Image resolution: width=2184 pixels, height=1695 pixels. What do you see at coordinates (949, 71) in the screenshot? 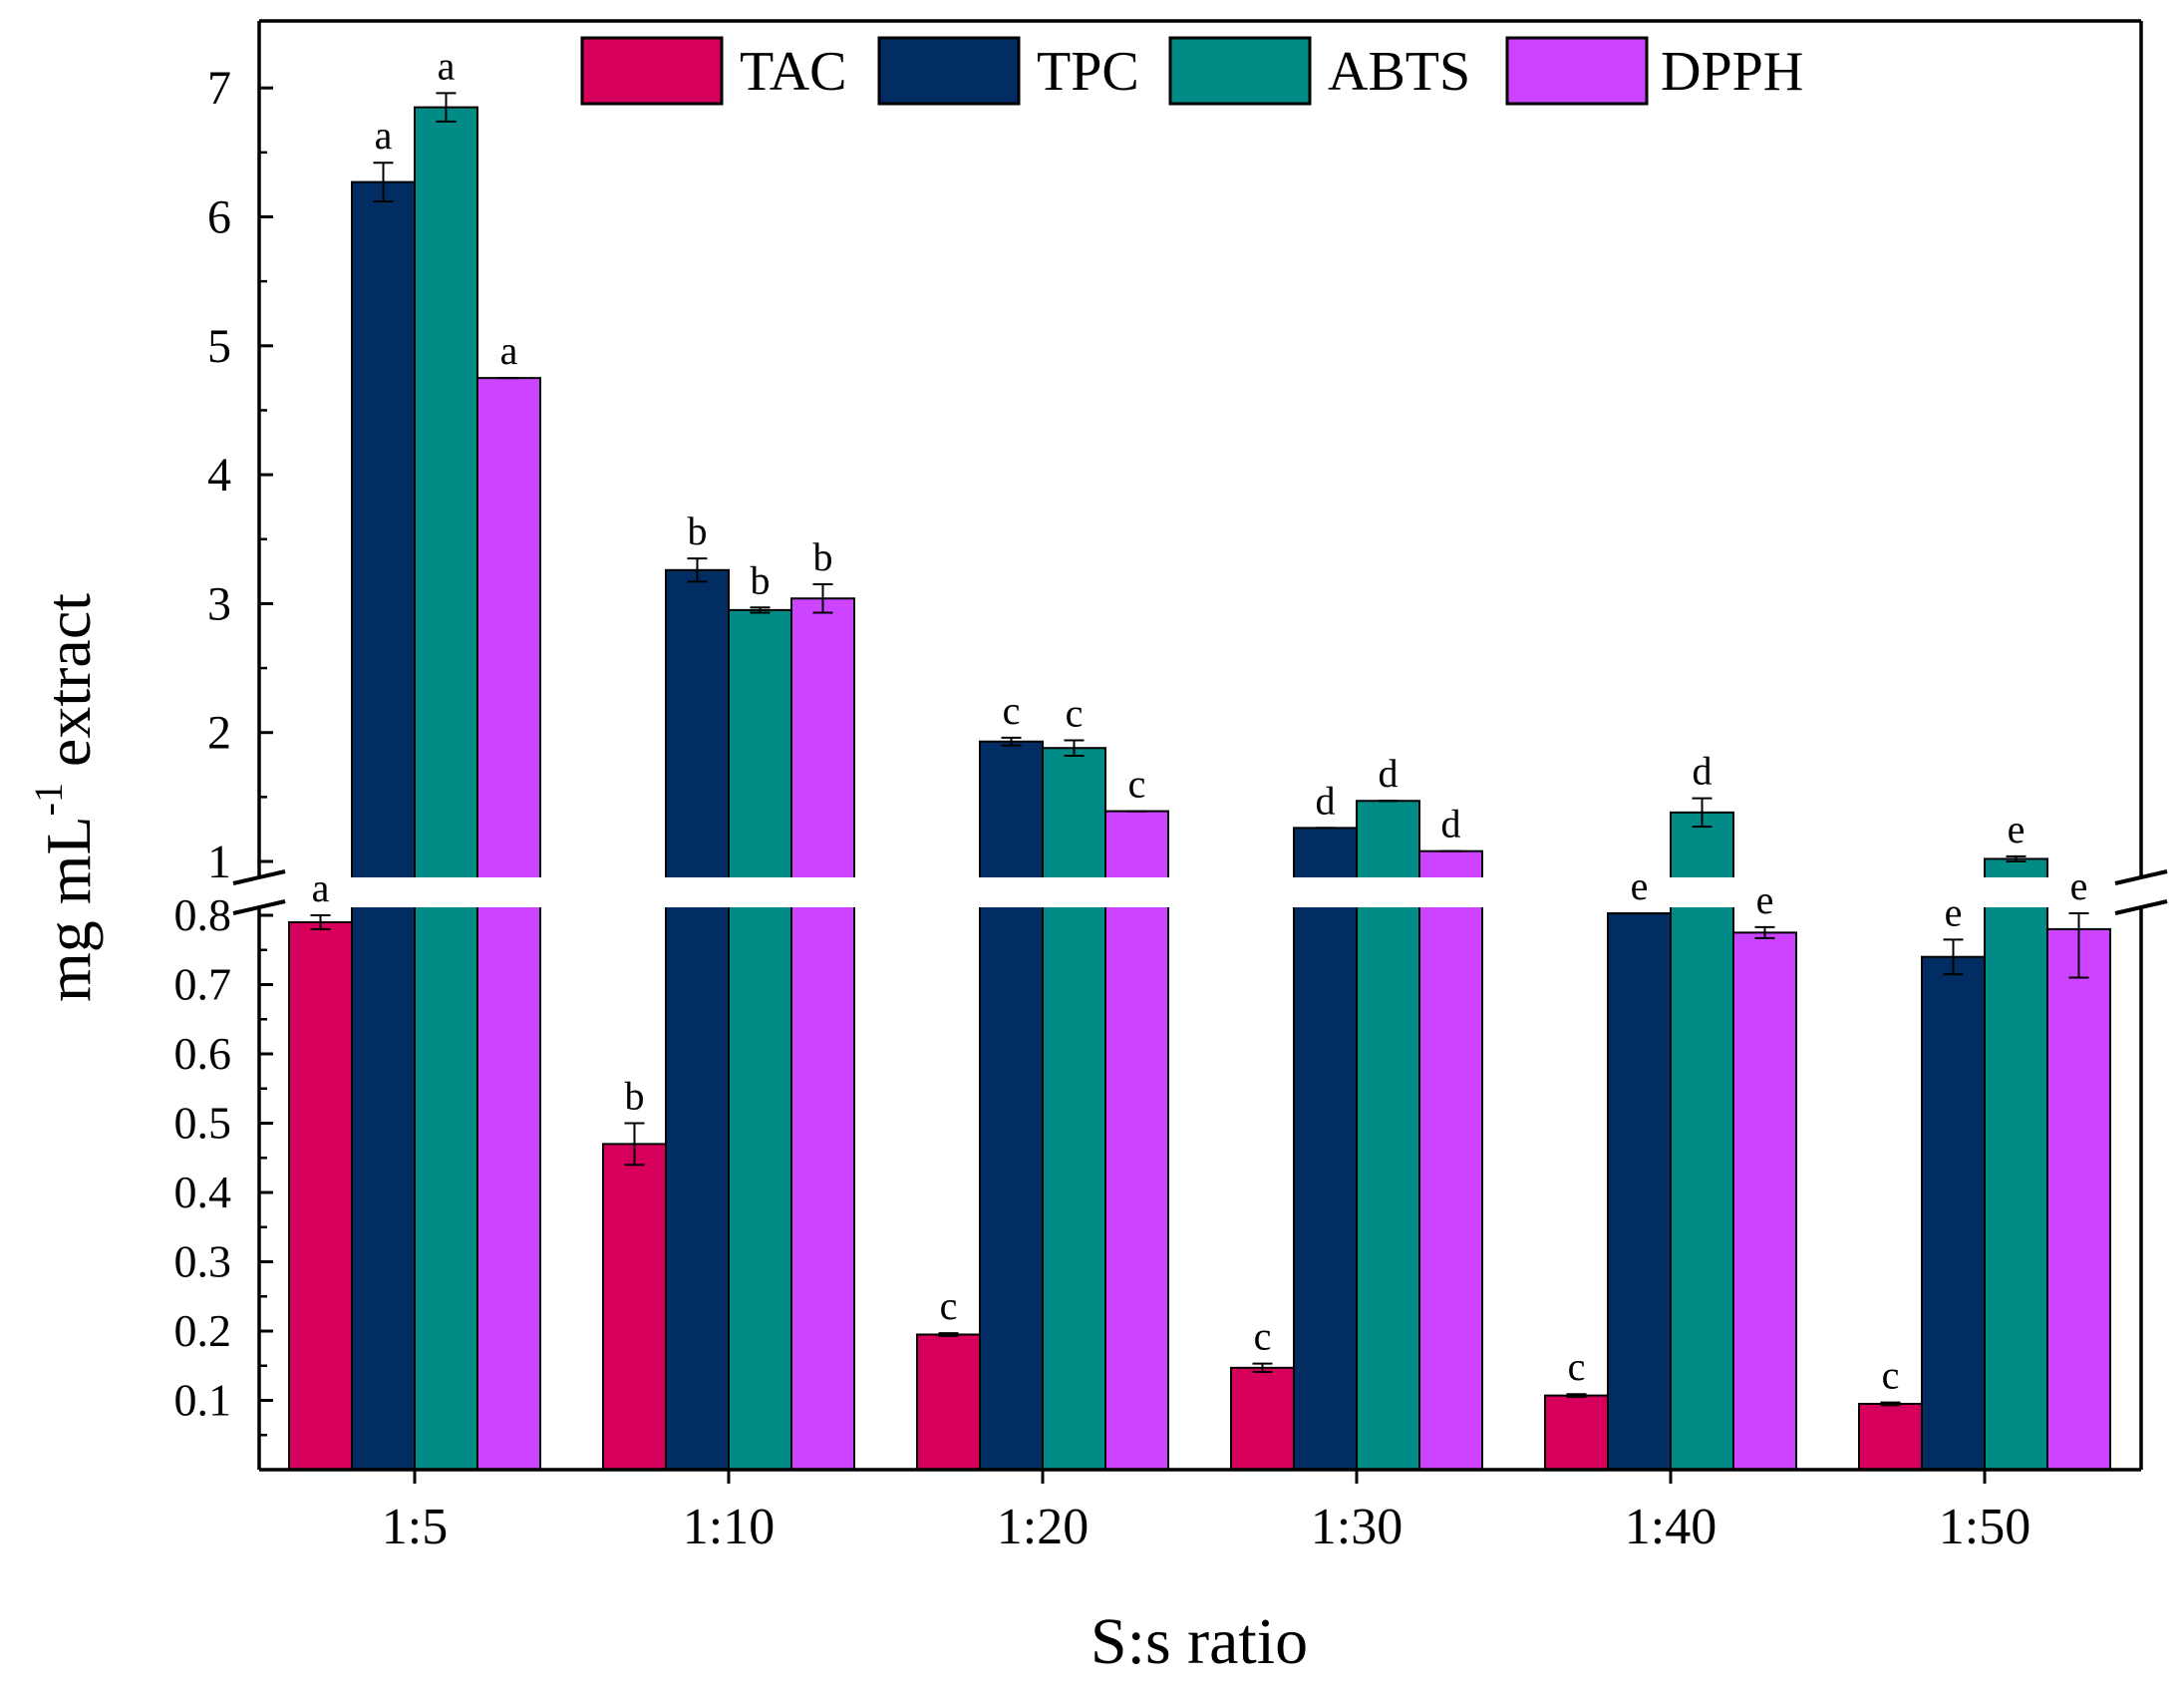
I see `legend-swatch-tpc` at bounding box center [949, 71].